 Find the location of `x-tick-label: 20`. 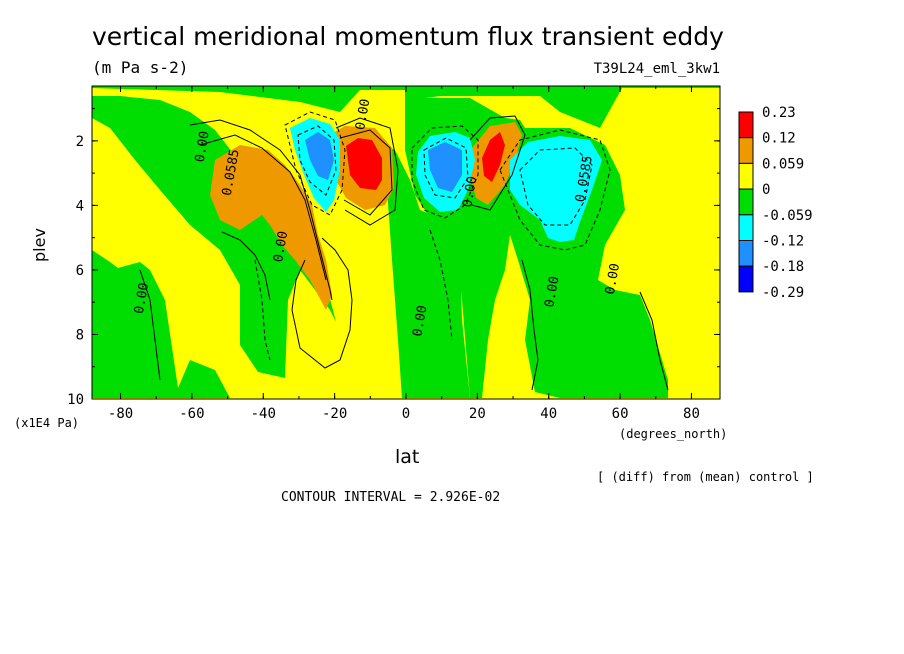

x-tick-label: 20 is located at coordinates (477, 414).